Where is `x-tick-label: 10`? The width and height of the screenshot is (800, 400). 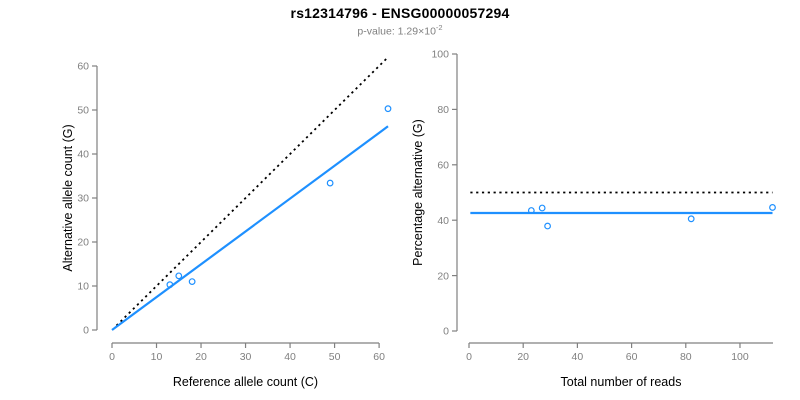
x-tick-label: 10 is located at coordinates (157, 357).